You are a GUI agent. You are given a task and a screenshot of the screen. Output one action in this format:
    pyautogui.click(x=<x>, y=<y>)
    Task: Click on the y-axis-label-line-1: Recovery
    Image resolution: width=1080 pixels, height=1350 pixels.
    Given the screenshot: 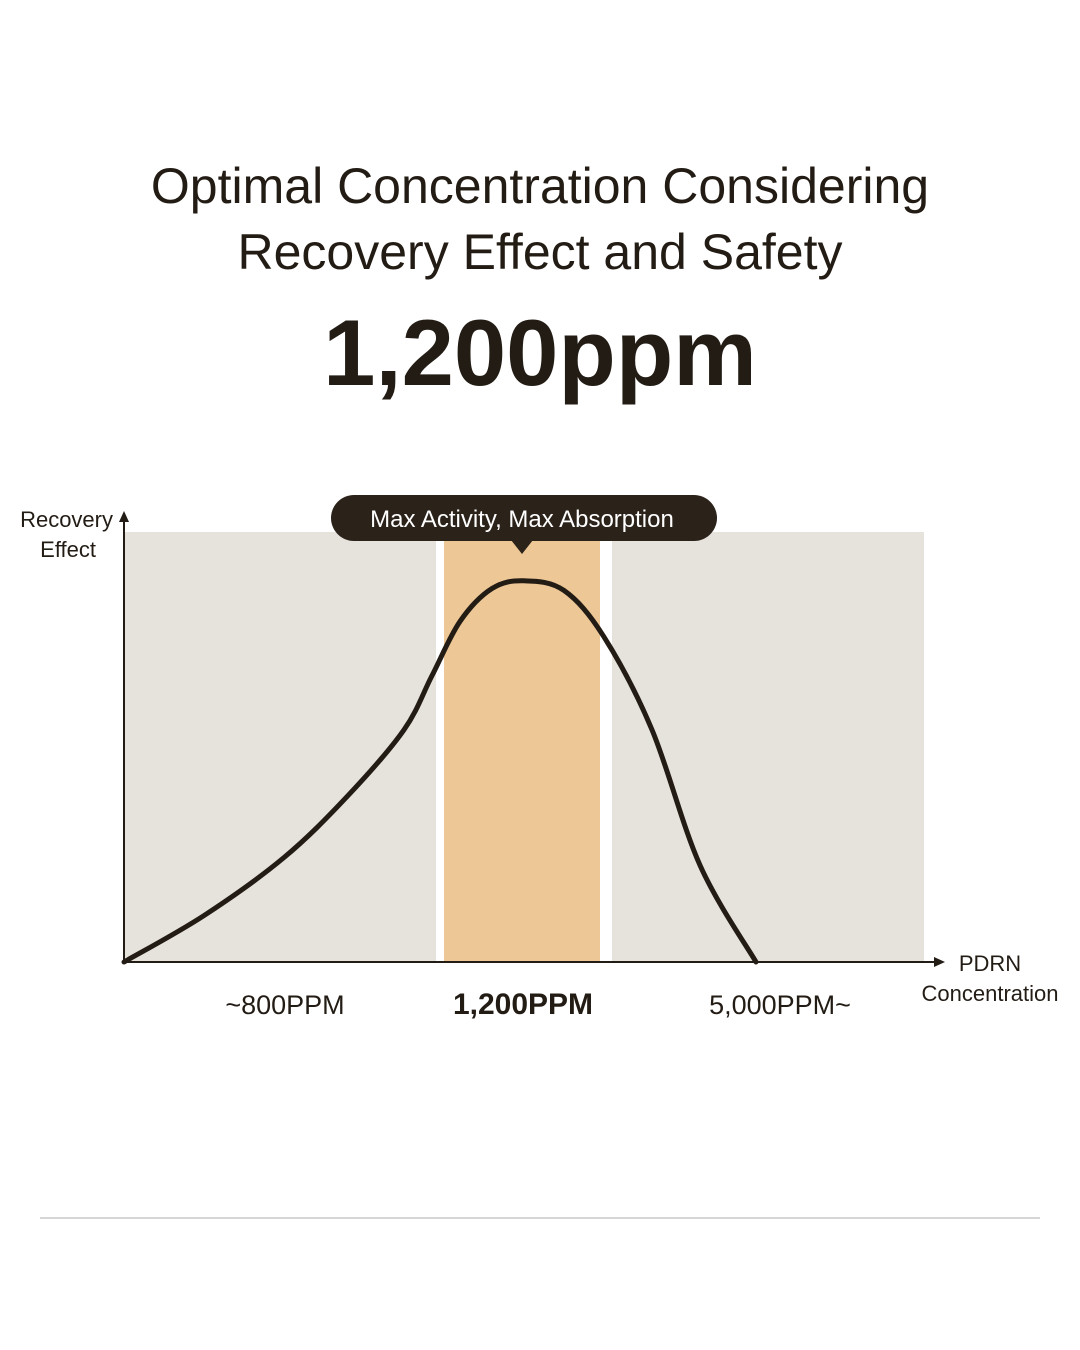 What is the action you would take?
    pyautogui.click(x=66, y=519)
    